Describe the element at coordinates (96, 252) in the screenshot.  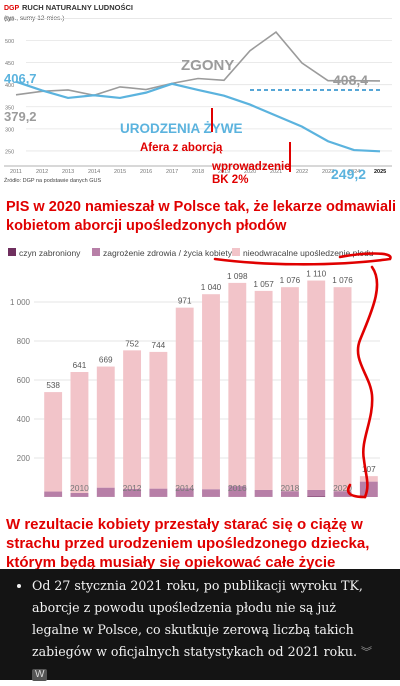
I see `legend-swatch-zagrozenie` at that location.